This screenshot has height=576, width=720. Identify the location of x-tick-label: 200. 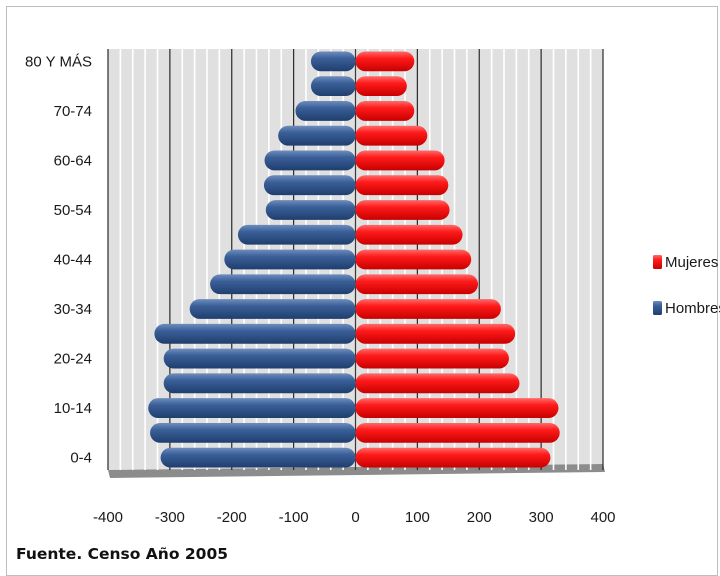
(479, 517).